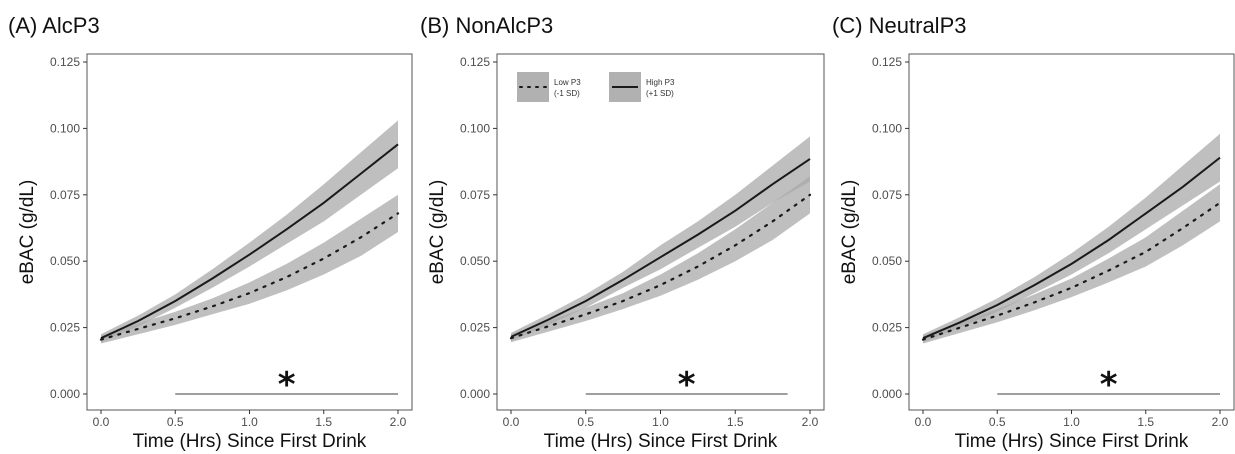 This screenshot has width=1235, height=454. What do you see at coordinates (567, 93) in the screenshot?
I see `legend-label-sub: (-1 SD)` at bounding box center [567, 93].